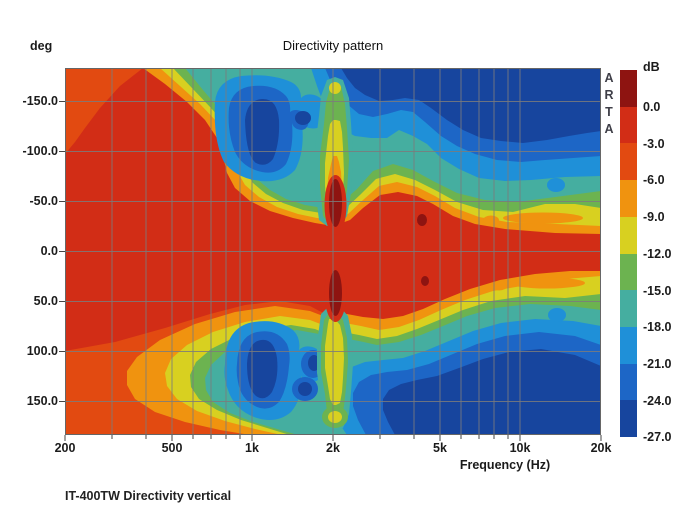 This screenshot has height=525, width=700. Describe the element at coordinates (657, 437) in the screenshot. I see `colorbar-tick-label: -27.0` at that location.